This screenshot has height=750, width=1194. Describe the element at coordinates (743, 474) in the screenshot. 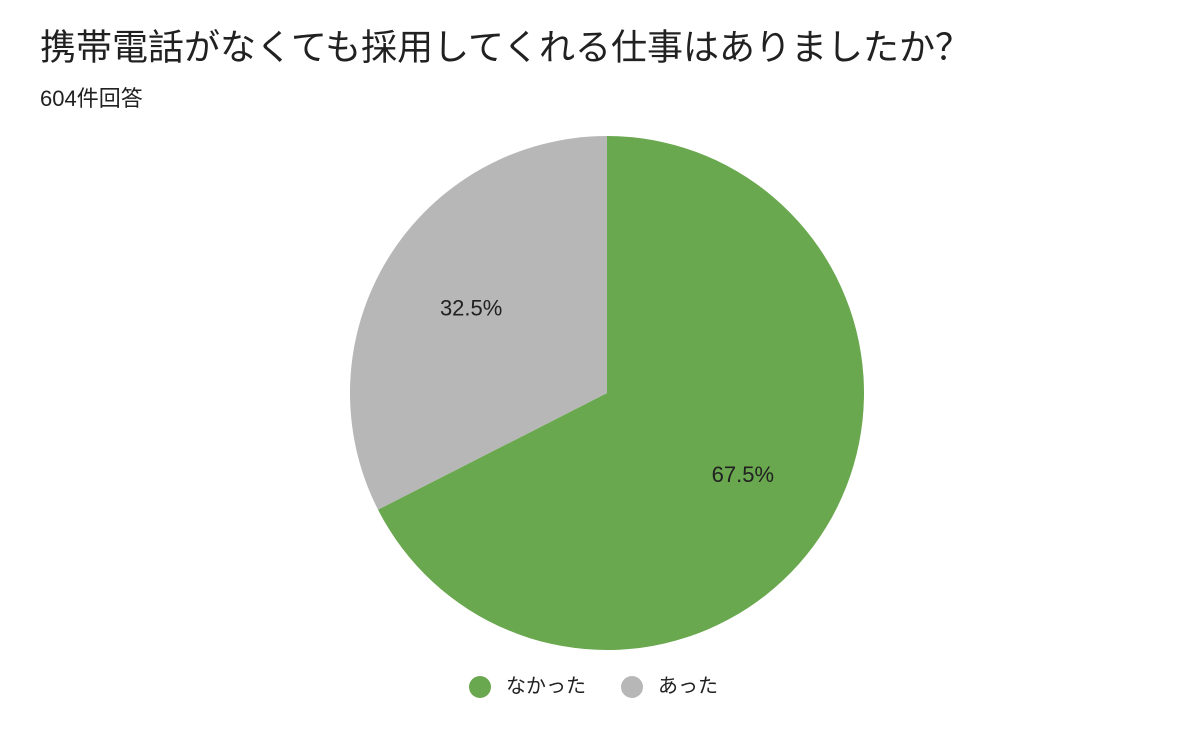

I see `data-label: 67.5%` at that location.